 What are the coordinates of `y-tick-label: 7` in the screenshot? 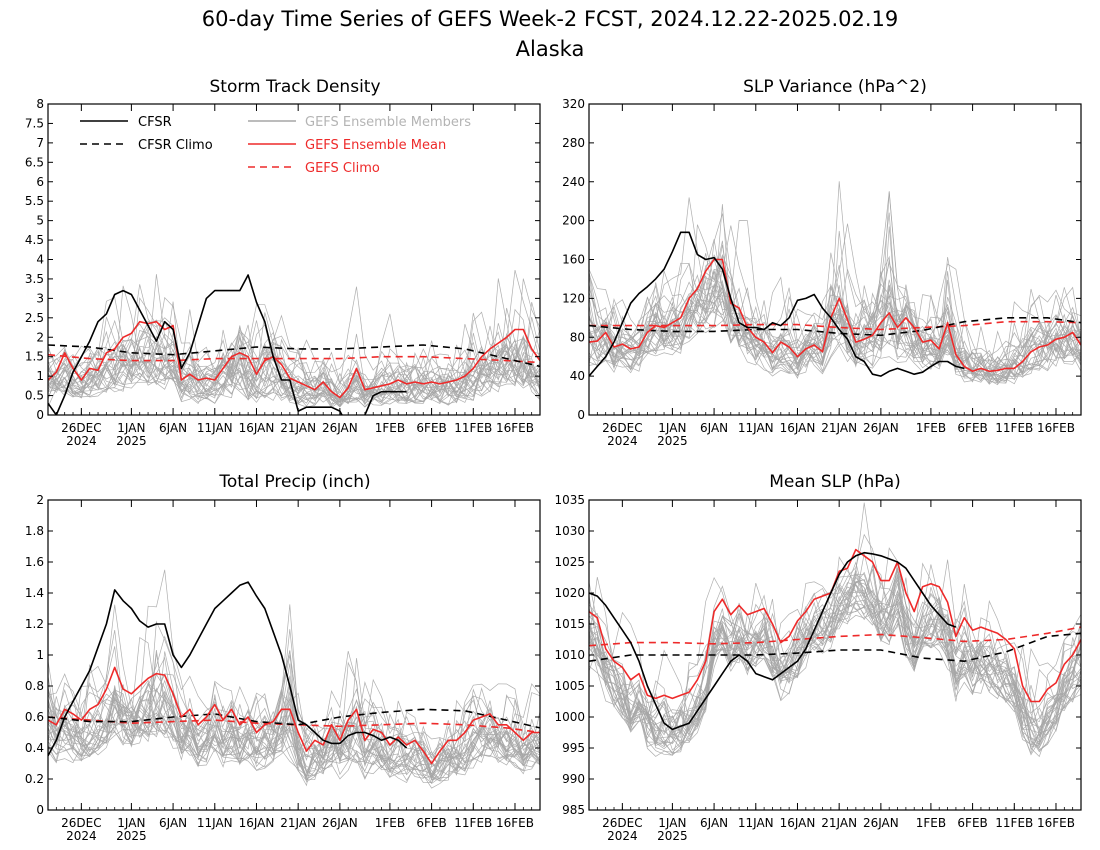 It's located at (40, 143).